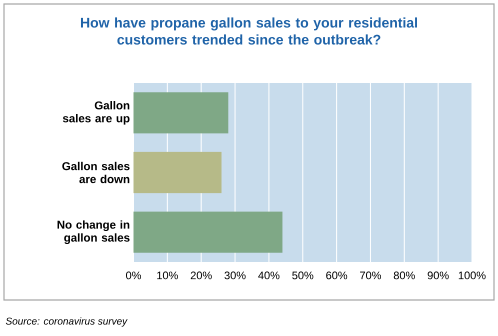  I want to click on x-tick-label: 20%, so click(201, 276).